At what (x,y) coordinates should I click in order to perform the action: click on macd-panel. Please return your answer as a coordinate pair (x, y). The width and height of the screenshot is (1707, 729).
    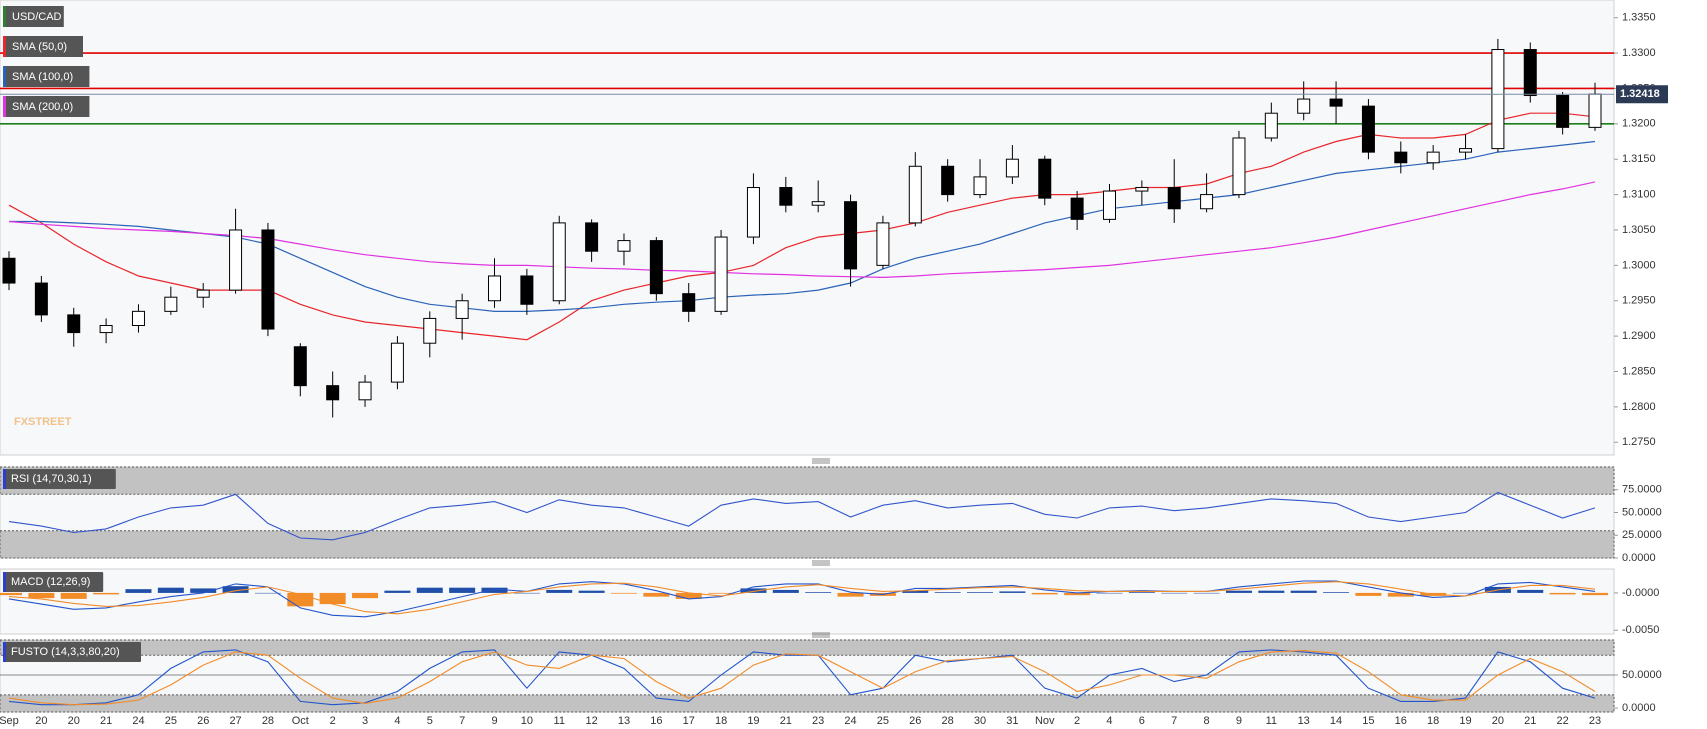
    Looking at the image, I should click on (807, 601).